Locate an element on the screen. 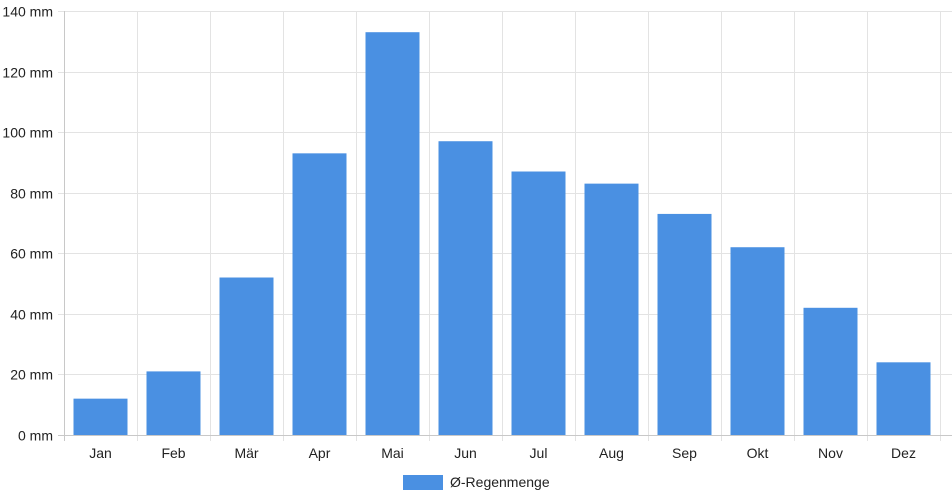 Image resolution: width=952 pixels, height=500 pixels. x-tick-label: Feb is located at coordinates (173, 453).